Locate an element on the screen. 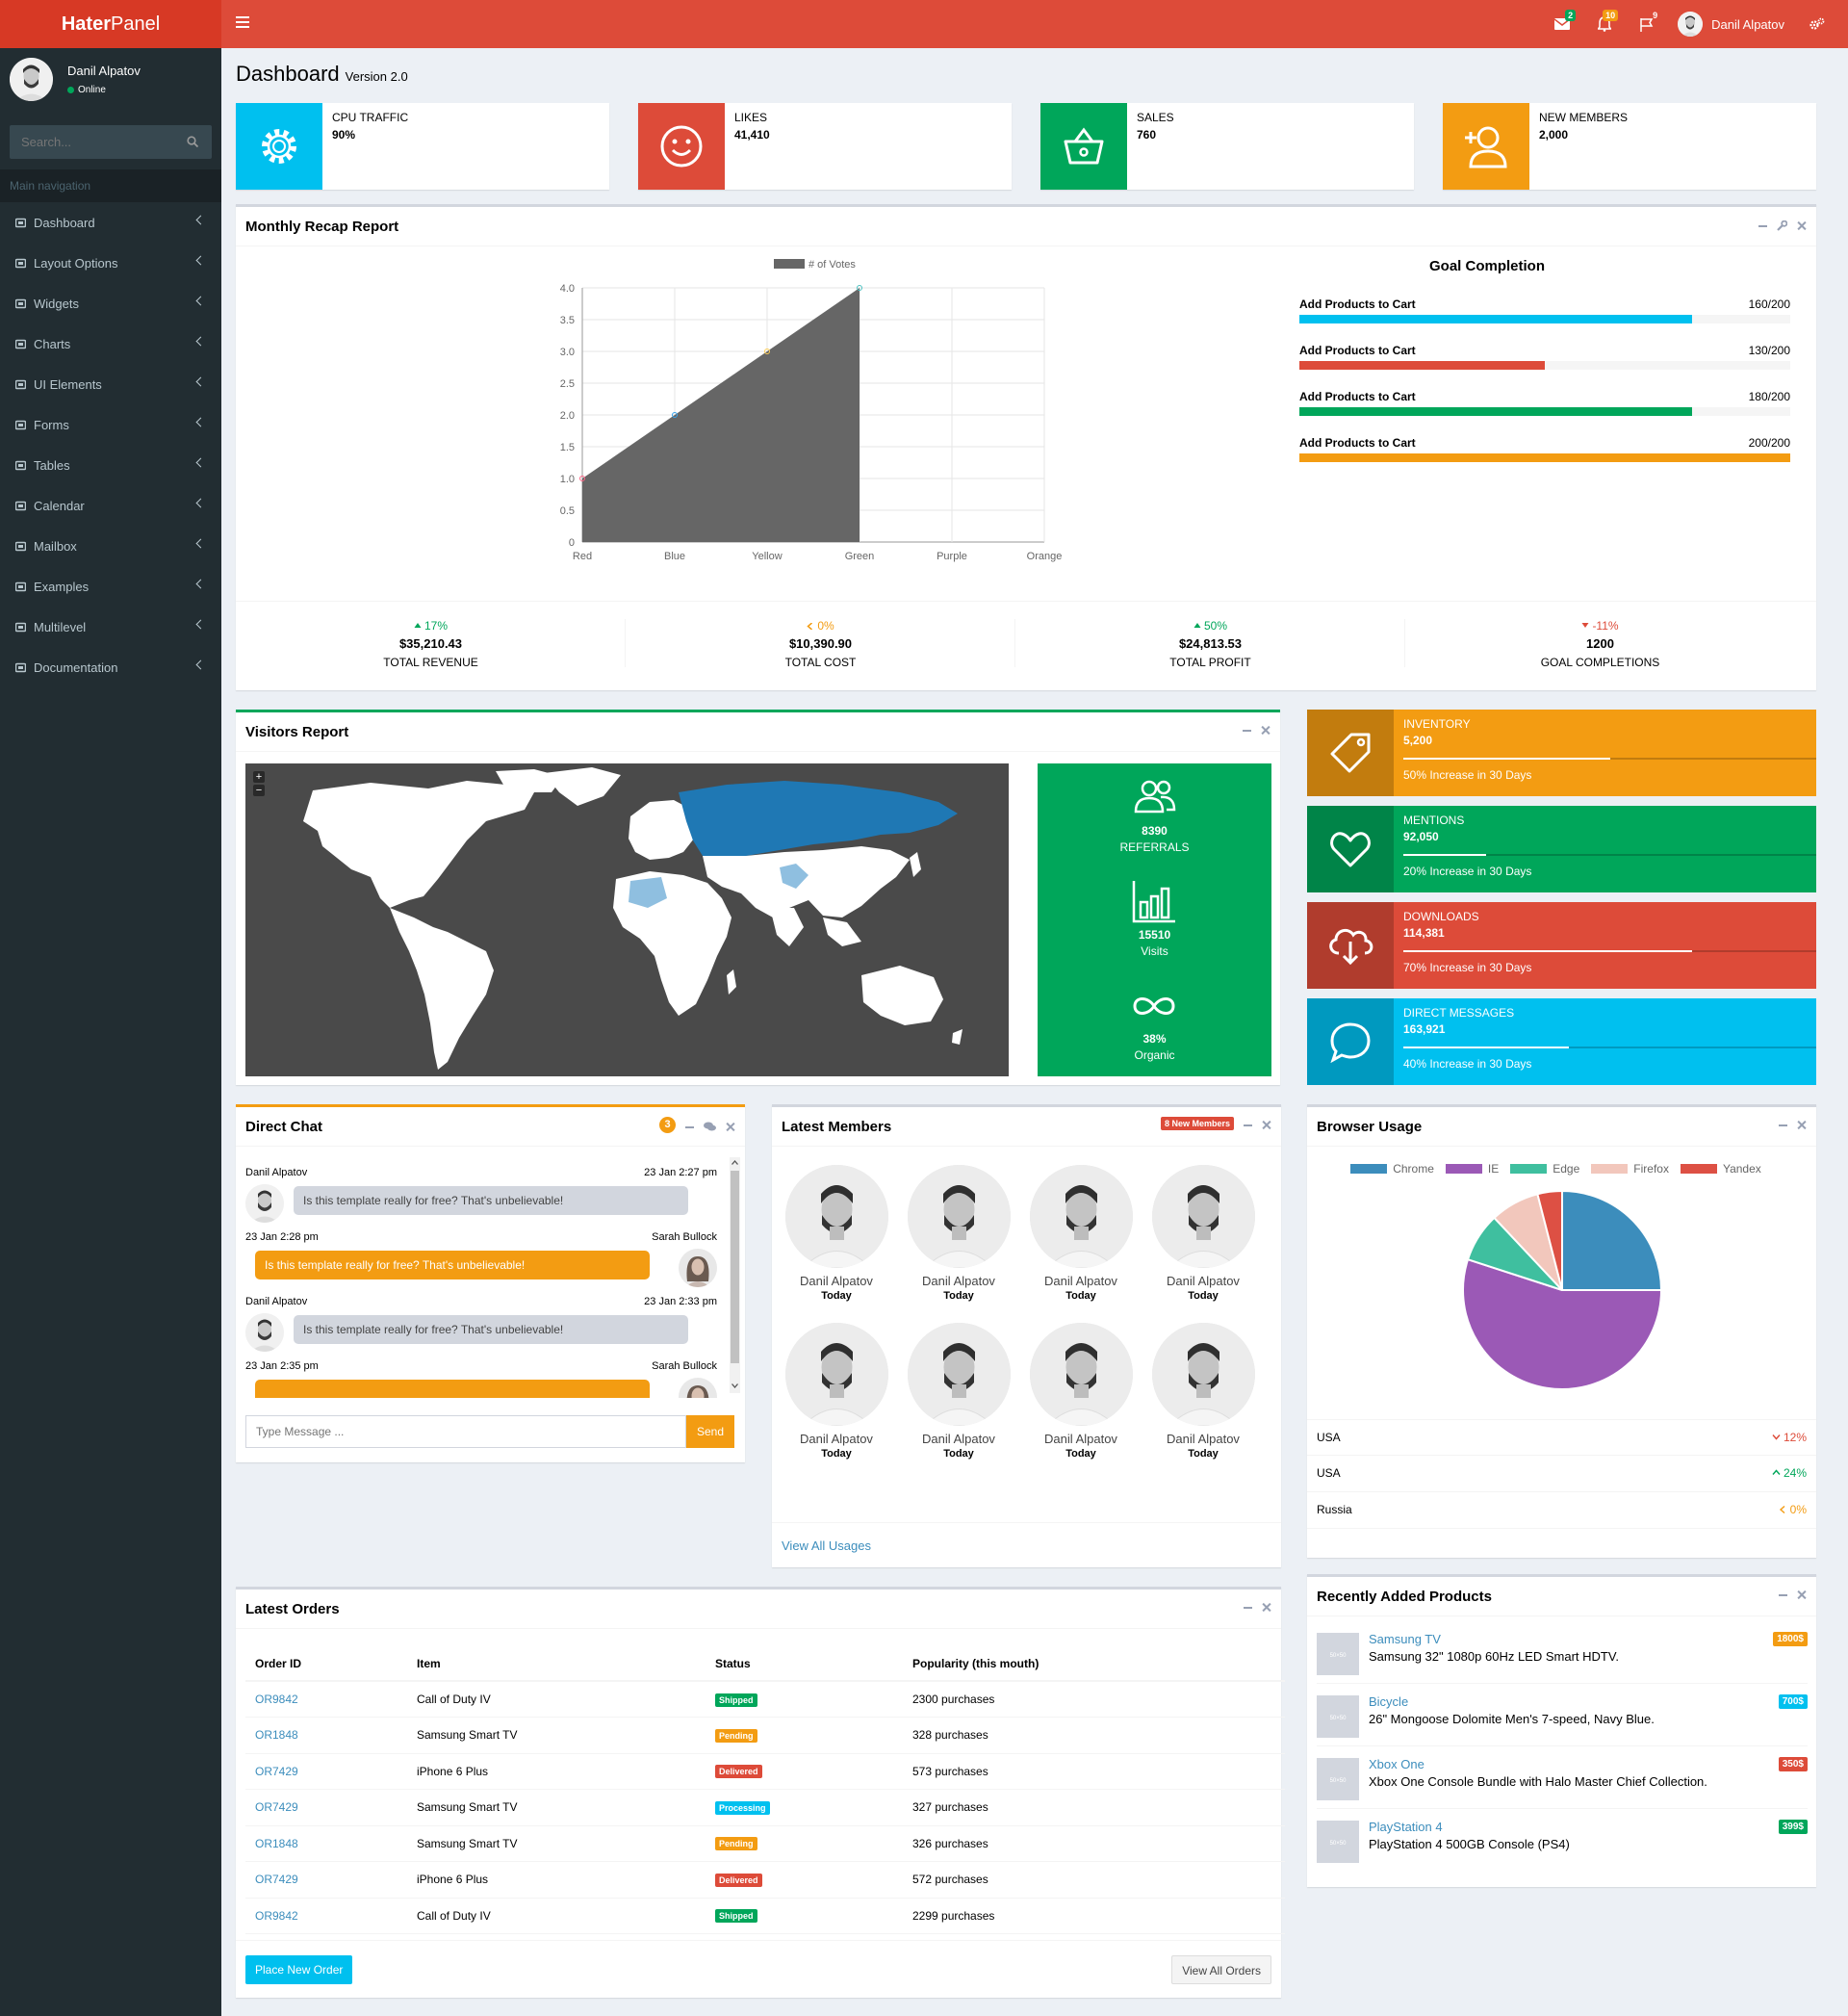 The image size is (1848, 2016). sidebar-item-examples: Examples is located at coordinates (110, 586).